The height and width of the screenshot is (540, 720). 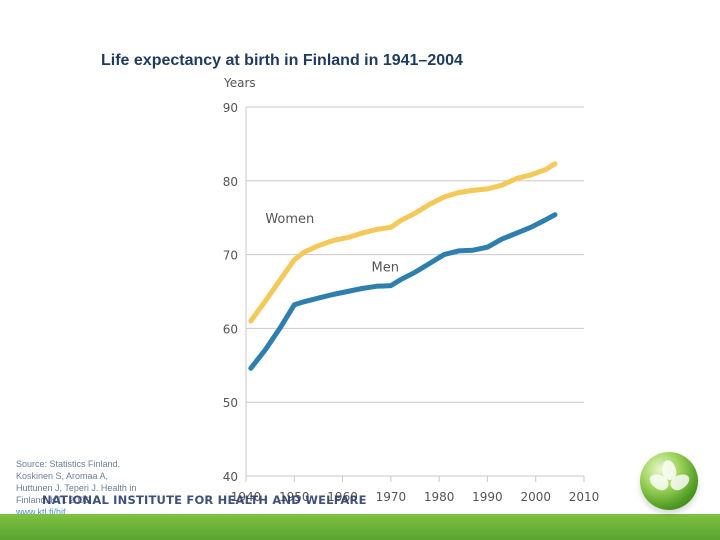 I want to click on series-line-women, so click(x=403, y=242).